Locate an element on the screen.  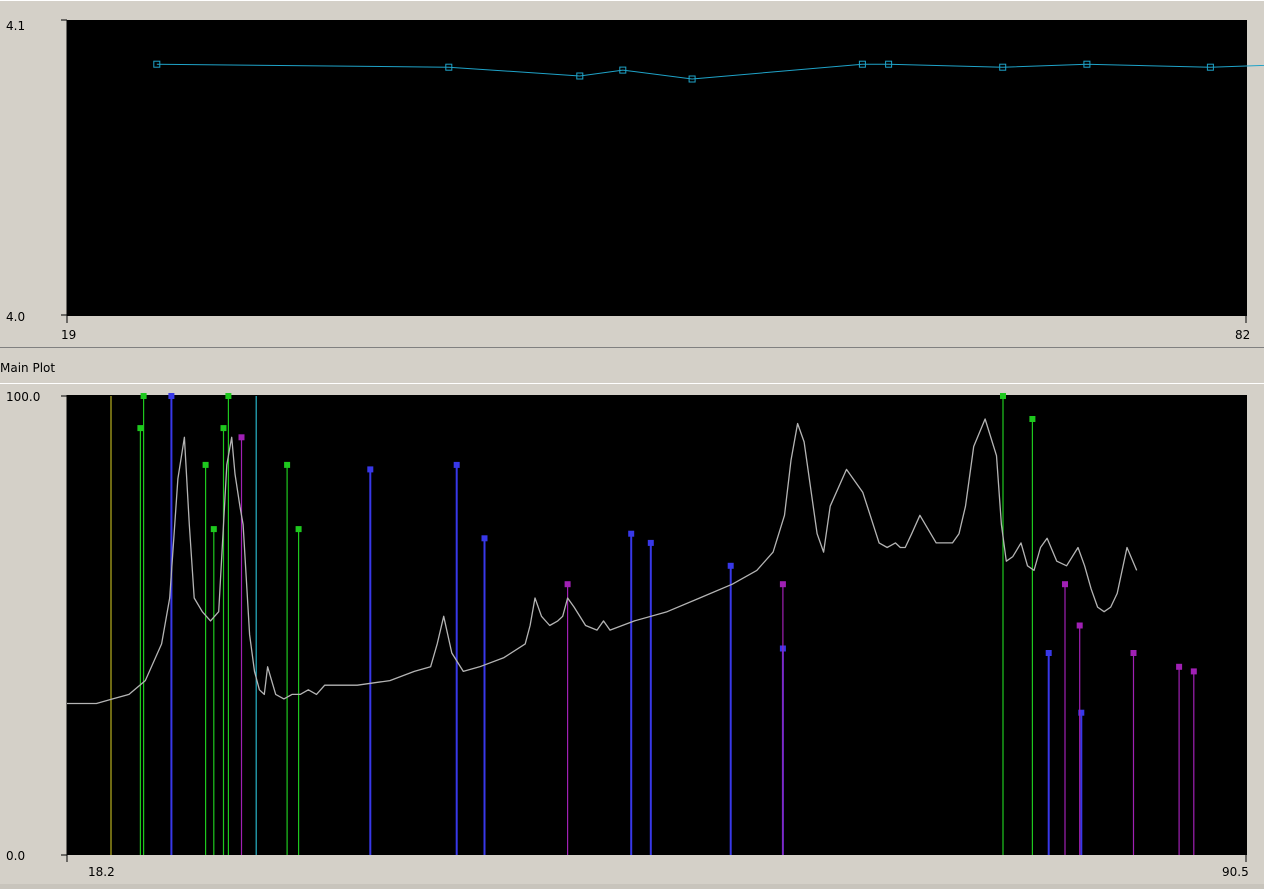
panel-separator-highlight is located at coordinates (632, 383).